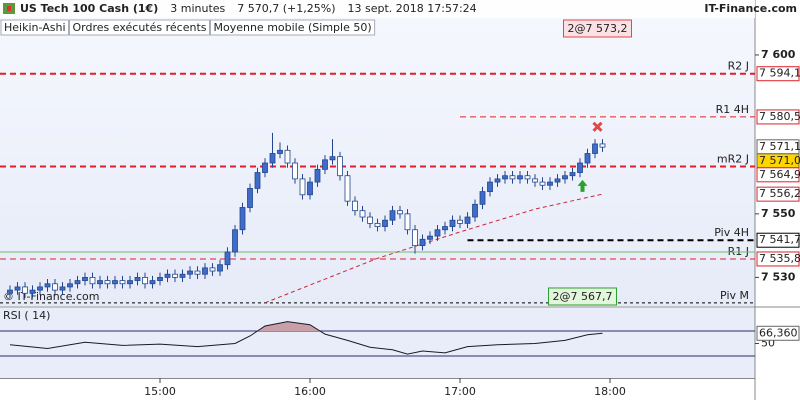  What do you see at coordinates (9, 8) in the screenshot?
I see `app-icon-detail` at bounding box center [9, 8].